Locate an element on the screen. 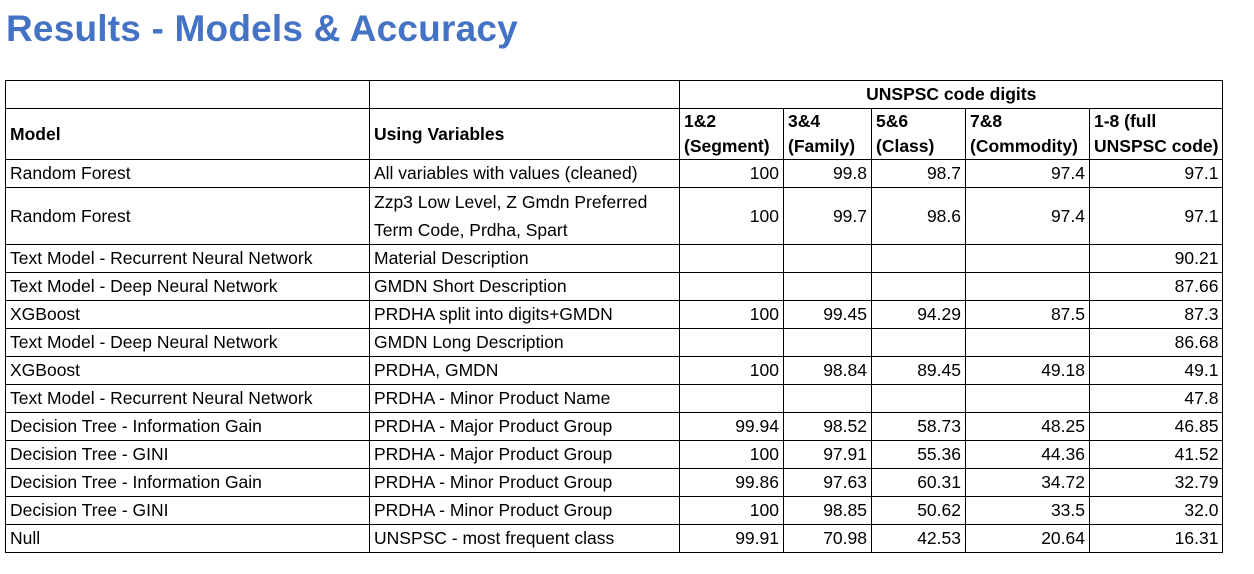 Image resolution: width=1254 pixels, height=574 pixels. header-variables: Using Variables is located at coordinates (524, 134).